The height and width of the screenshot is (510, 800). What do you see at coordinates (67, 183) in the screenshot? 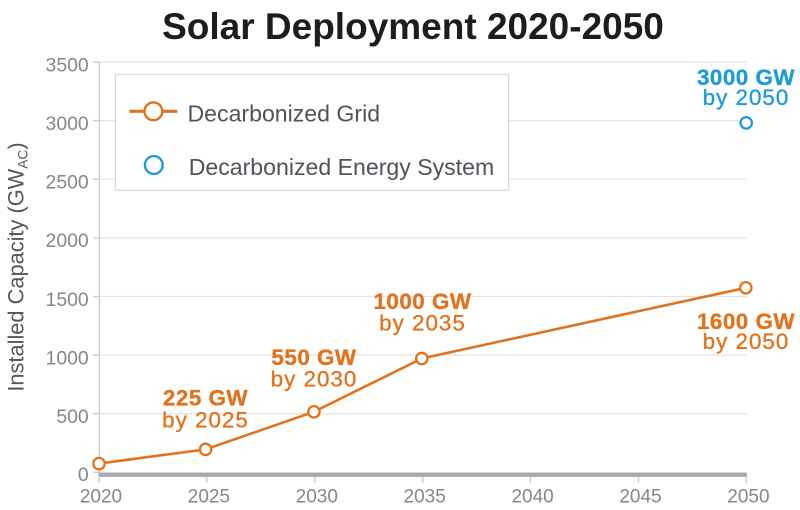
I see `svg-text: 2500` at bounding box center [67, 183].